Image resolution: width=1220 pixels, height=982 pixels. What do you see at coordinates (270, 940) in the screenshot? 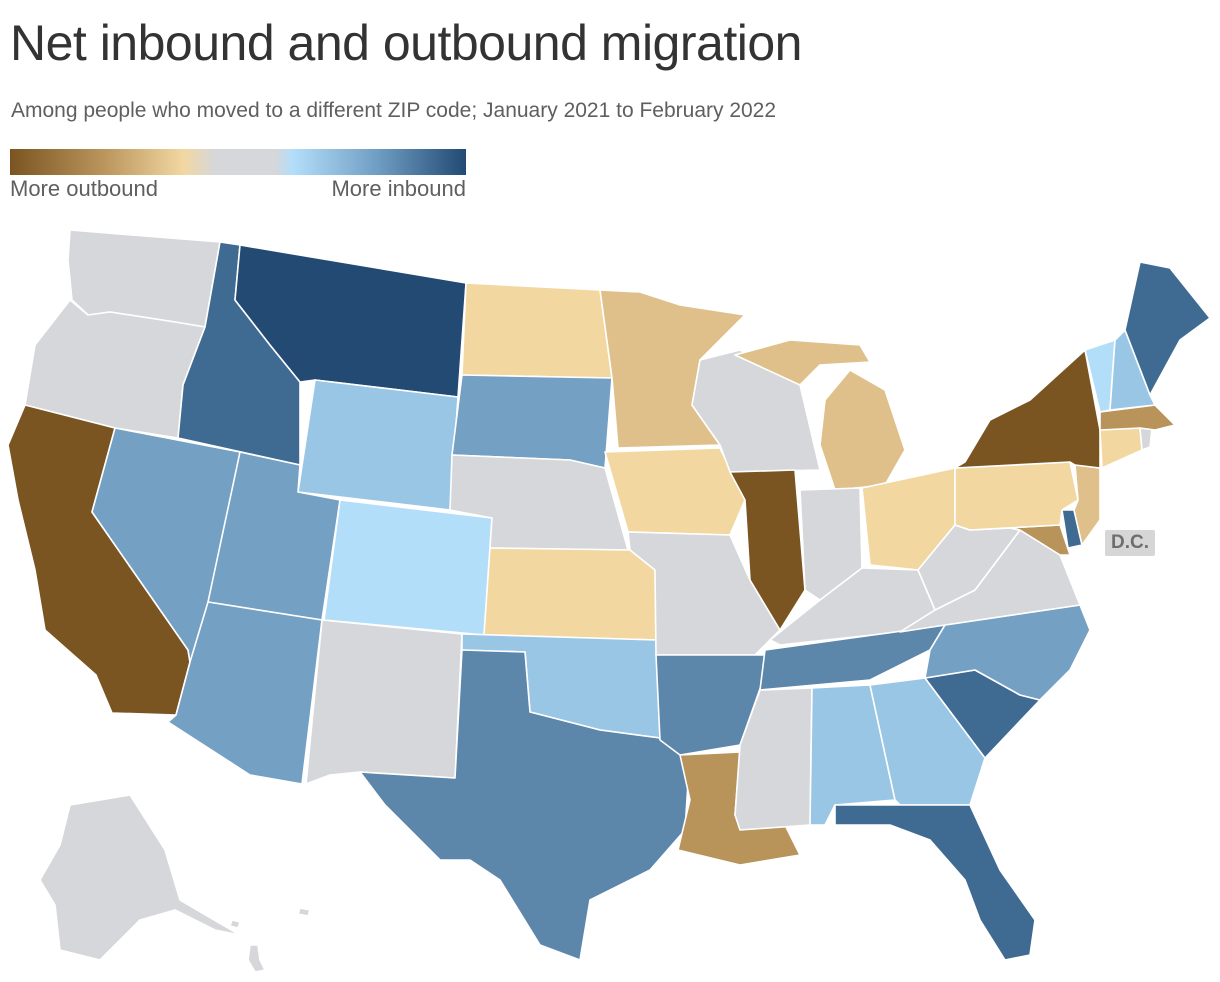
I see `state-hawaii` at bounding box center [270, 940].